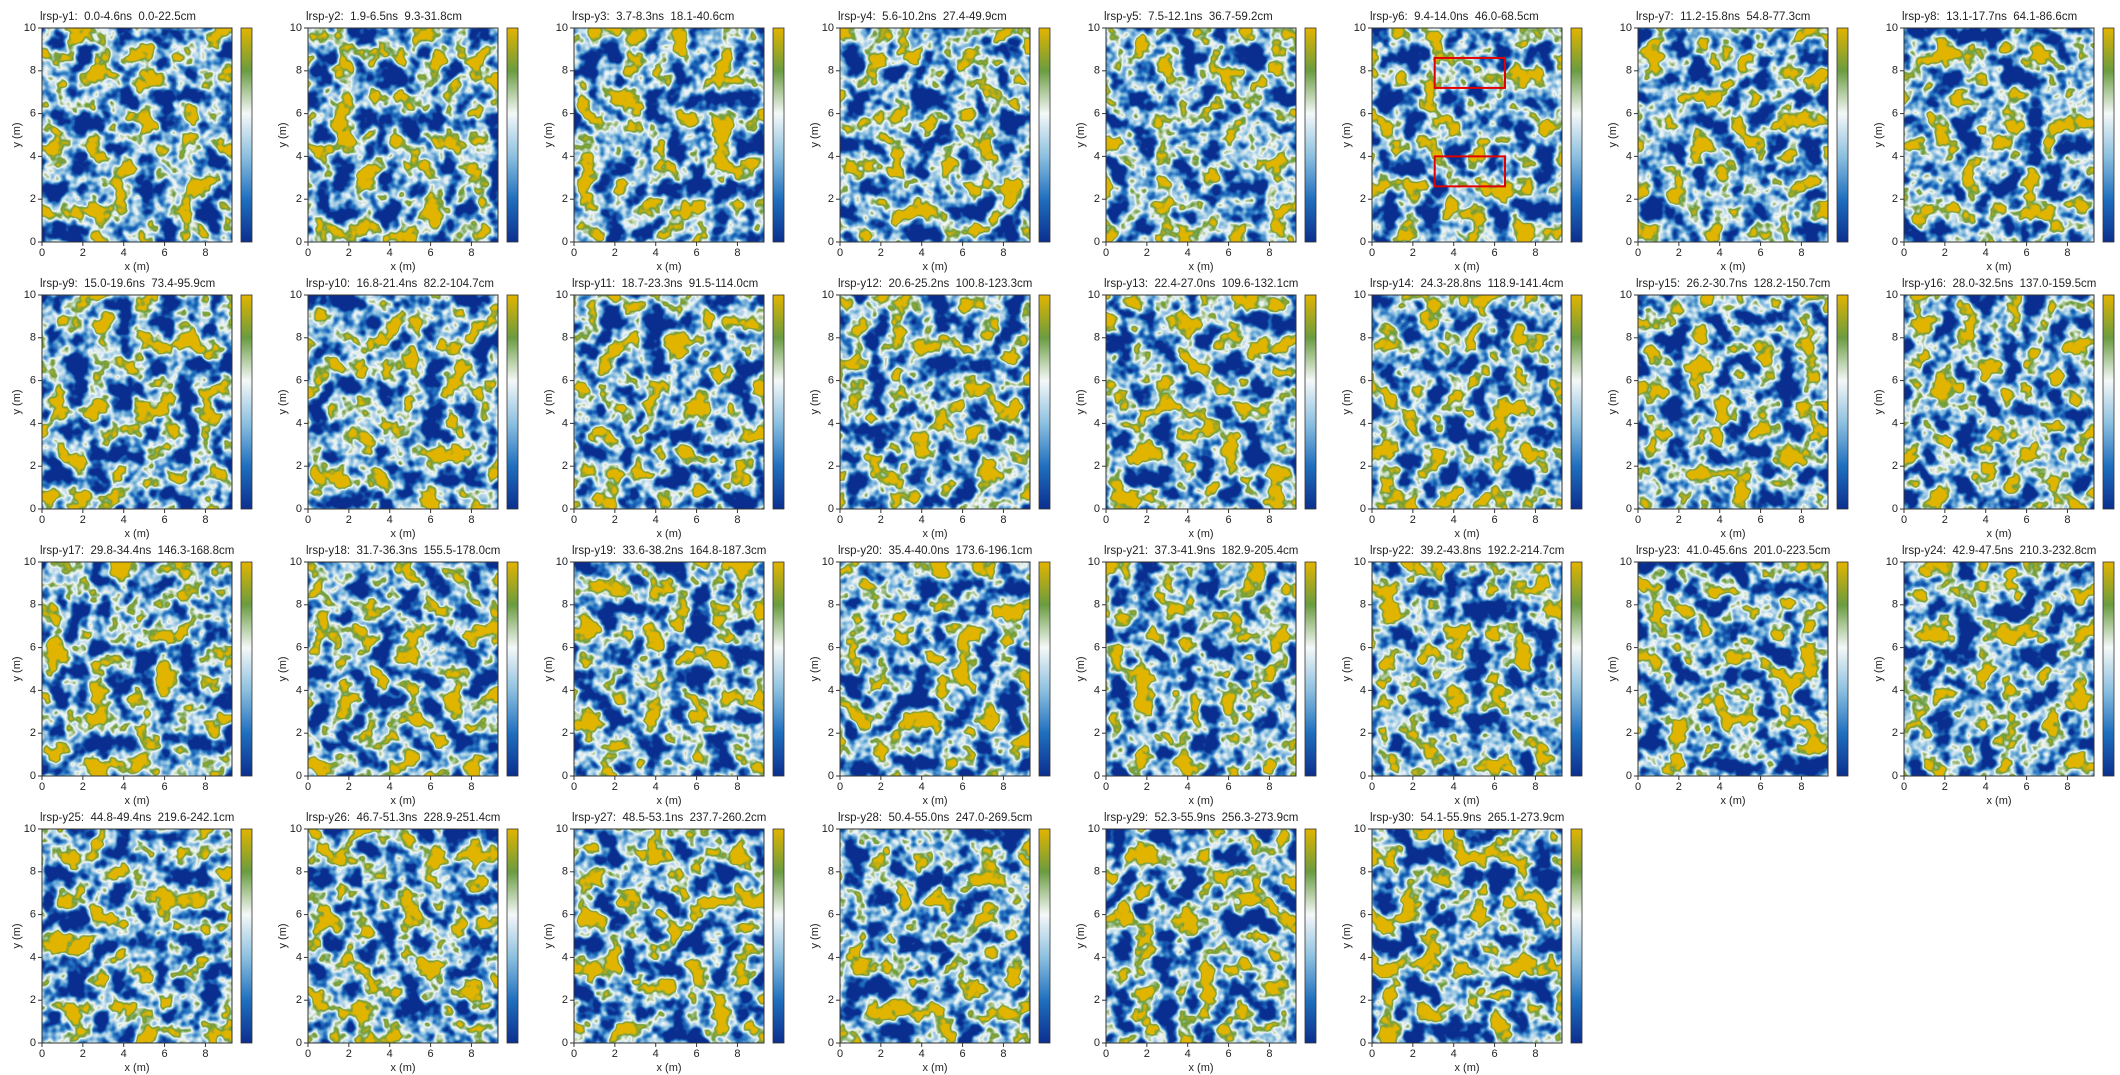 This screenshot has height=1075, width=2120. I want to click on chart-title: lrsp-y22: 39.2-43.8ns 192.2-214.7cm, so click(1467, 551).